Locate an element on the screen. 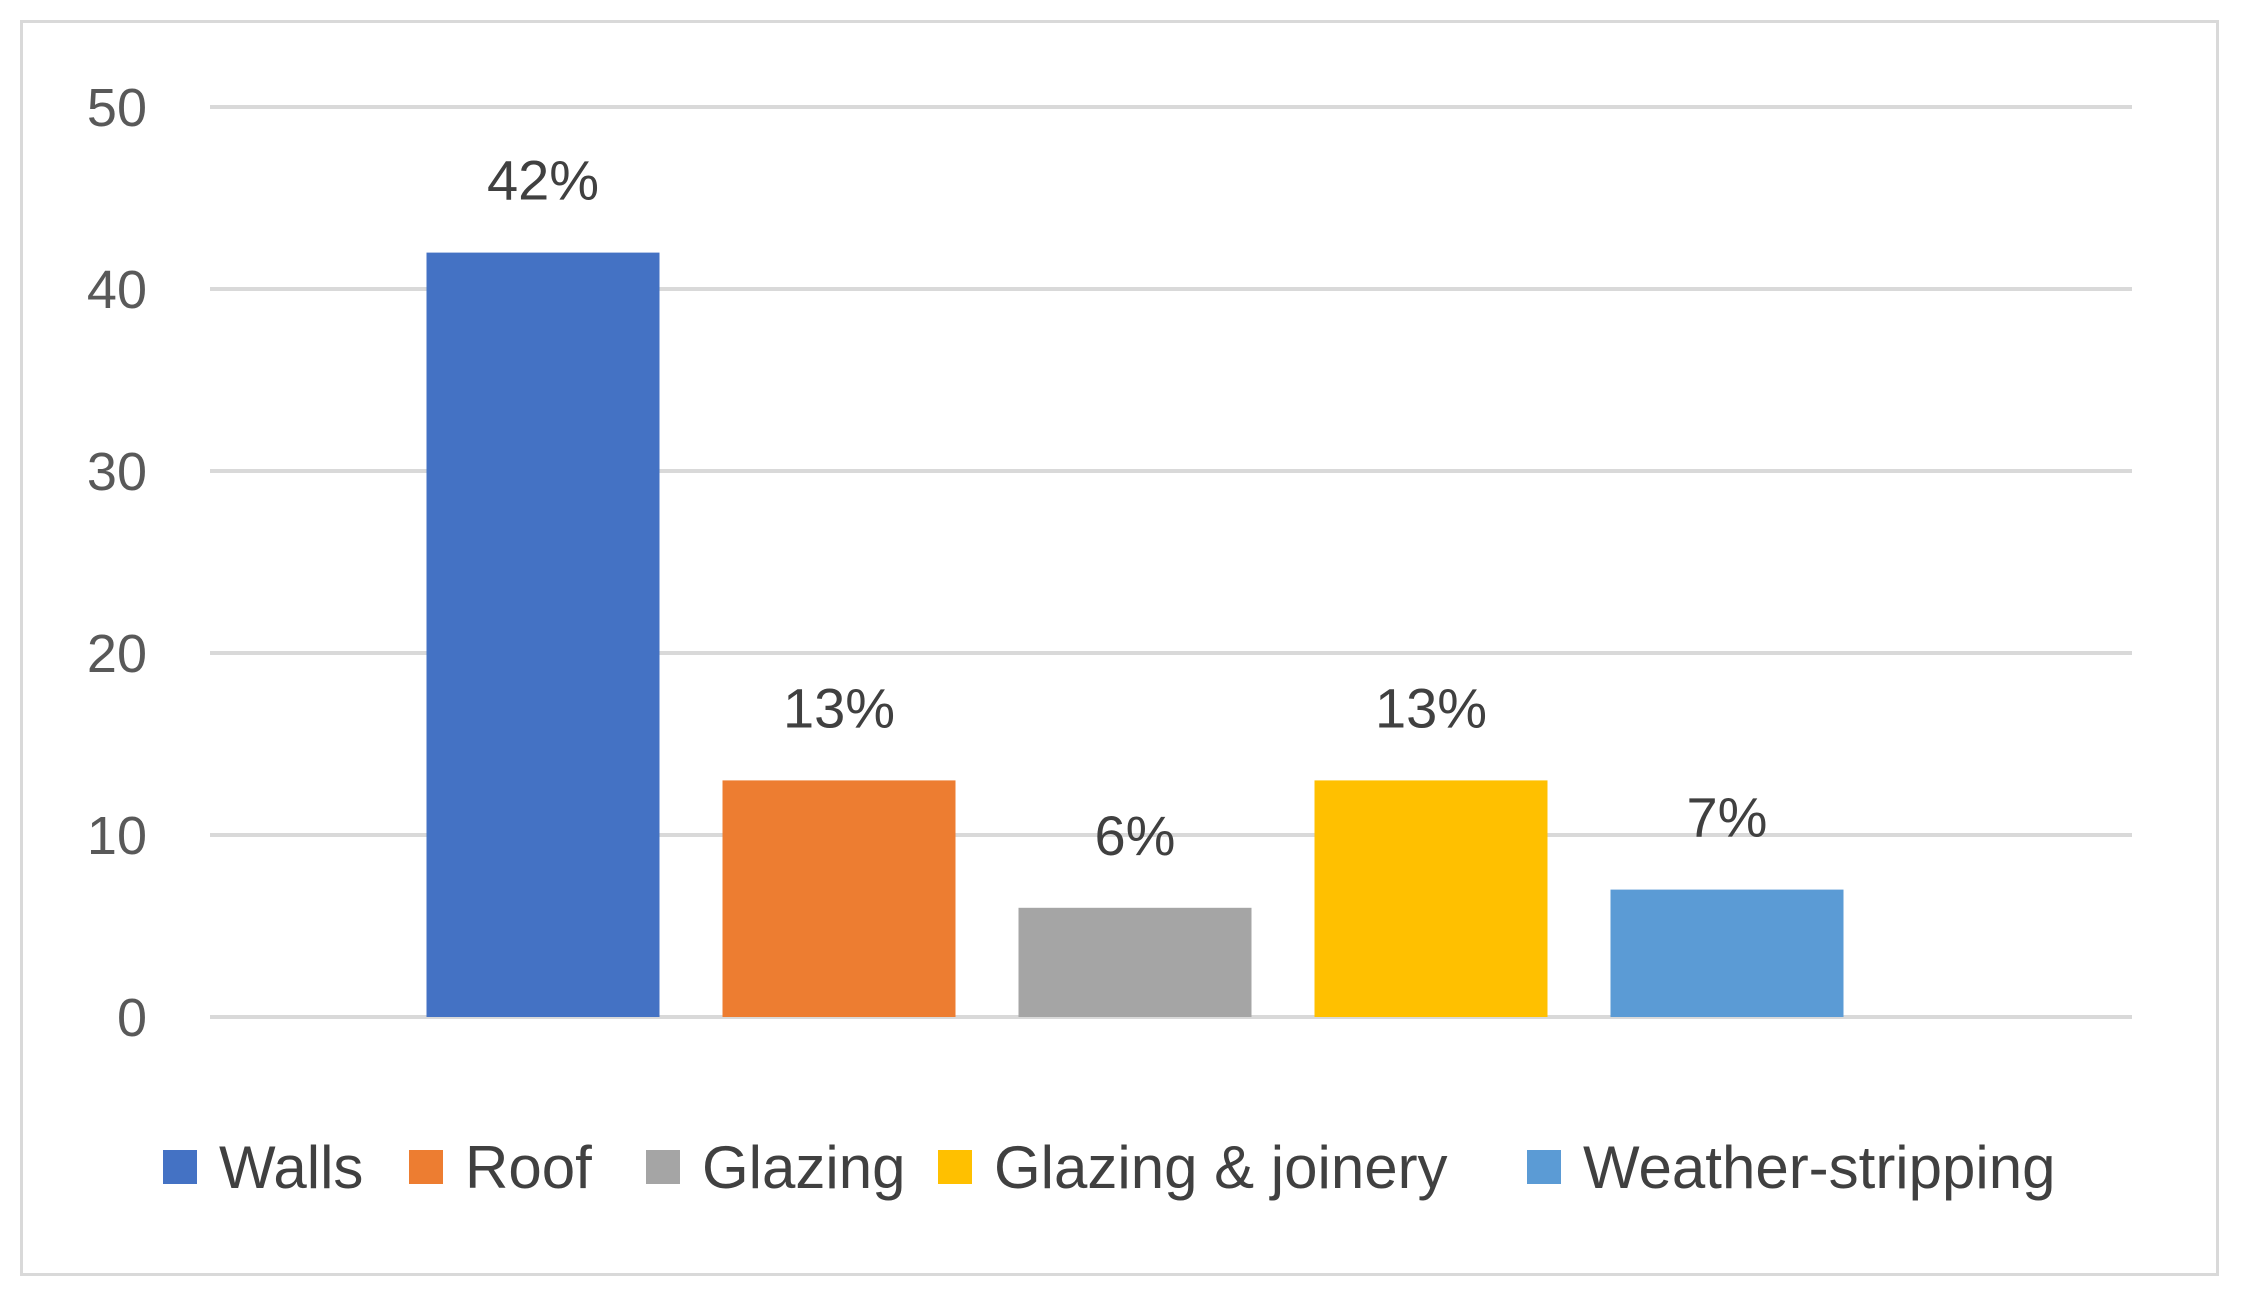  legend-label: Glazing is located at coordinates (803, 1167).